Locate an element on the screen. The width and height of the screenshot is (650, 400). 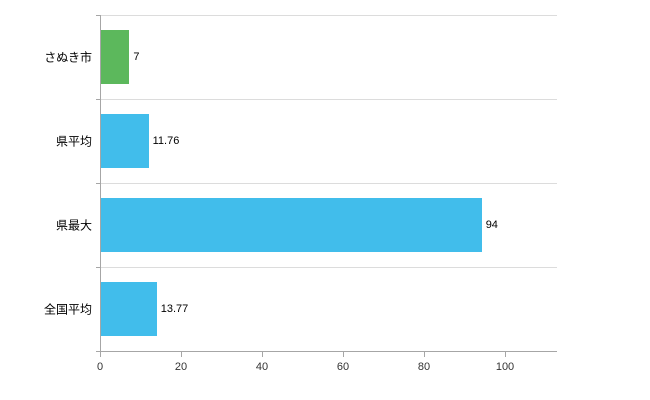
x-axis-tick-label: 40 is located at coordinates (262, 367).